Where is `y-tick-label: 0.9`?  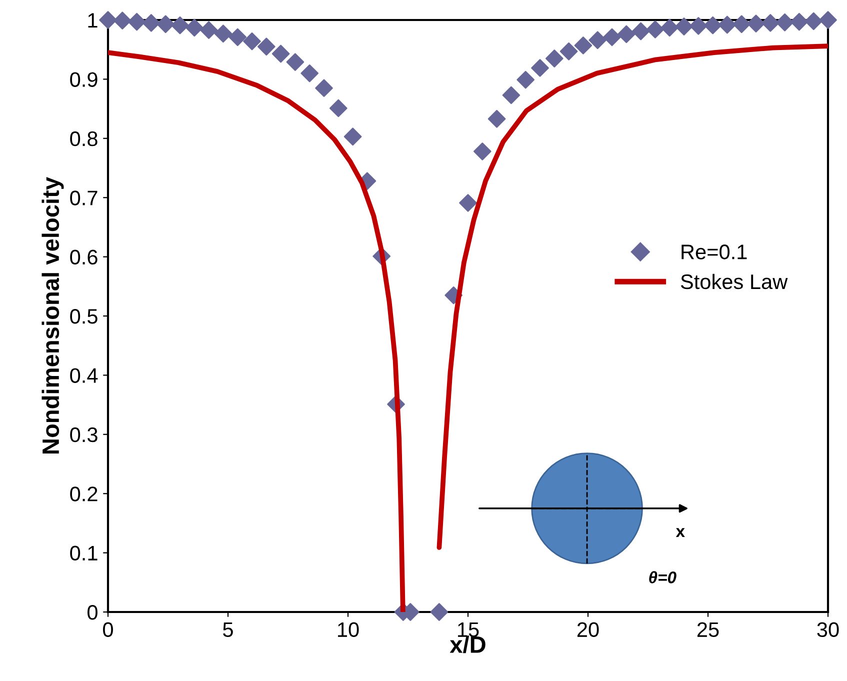
y-tick-label: 0.9 is located at coordinates (84, 79).